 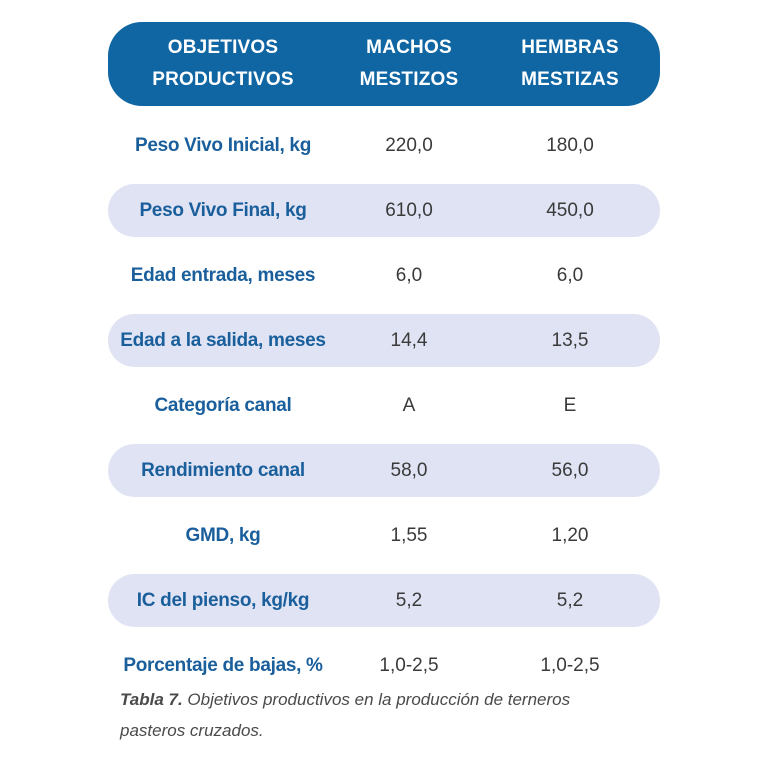 I want to click on row-machos-value: 220,0, so click(x=409, y=145).